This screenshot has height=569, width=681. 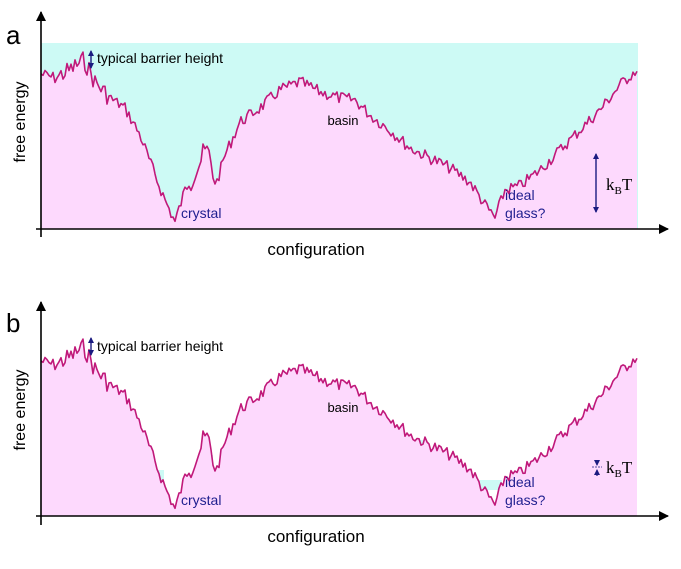 What do you see at coordinates (597, 468) in the screenshot?
I see `panel-b-kbt-arrow` at bounding box center [597, 468].